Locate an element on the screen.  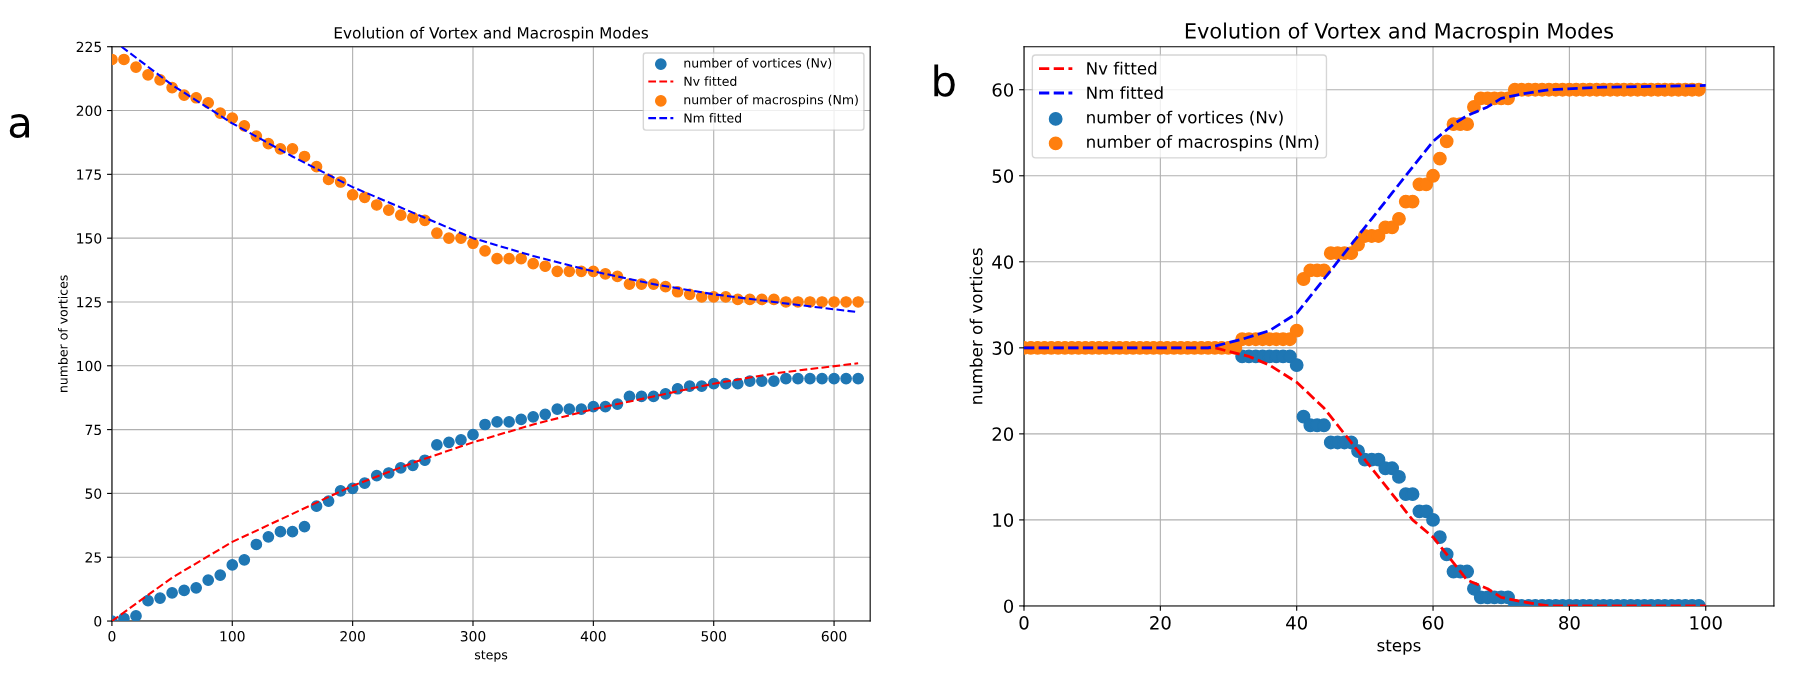
y-tick-label: 225 is located at coordinates (88, 47).